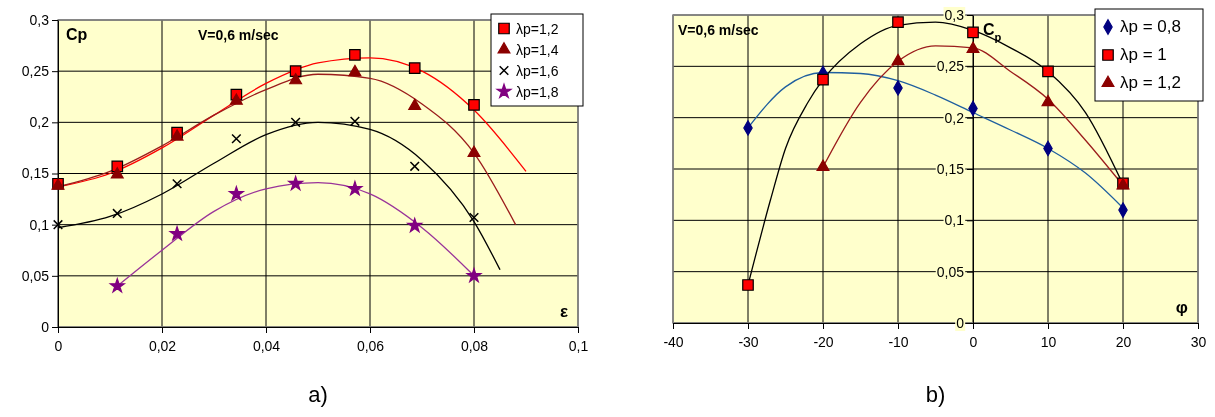  Describe the element at coordinates (1198, 342) in the screenshot. I see `x-tick-label: 30` at that location.